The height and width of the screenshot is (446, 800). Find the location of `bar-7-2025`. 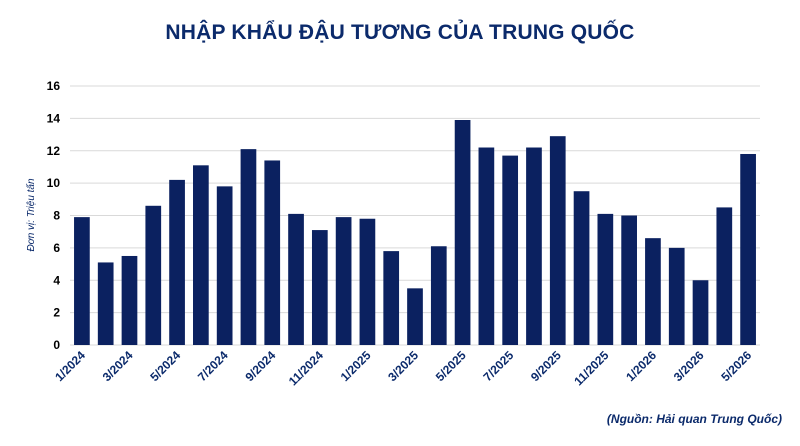

bar-7-2025 is located at coordinates (510, 250).